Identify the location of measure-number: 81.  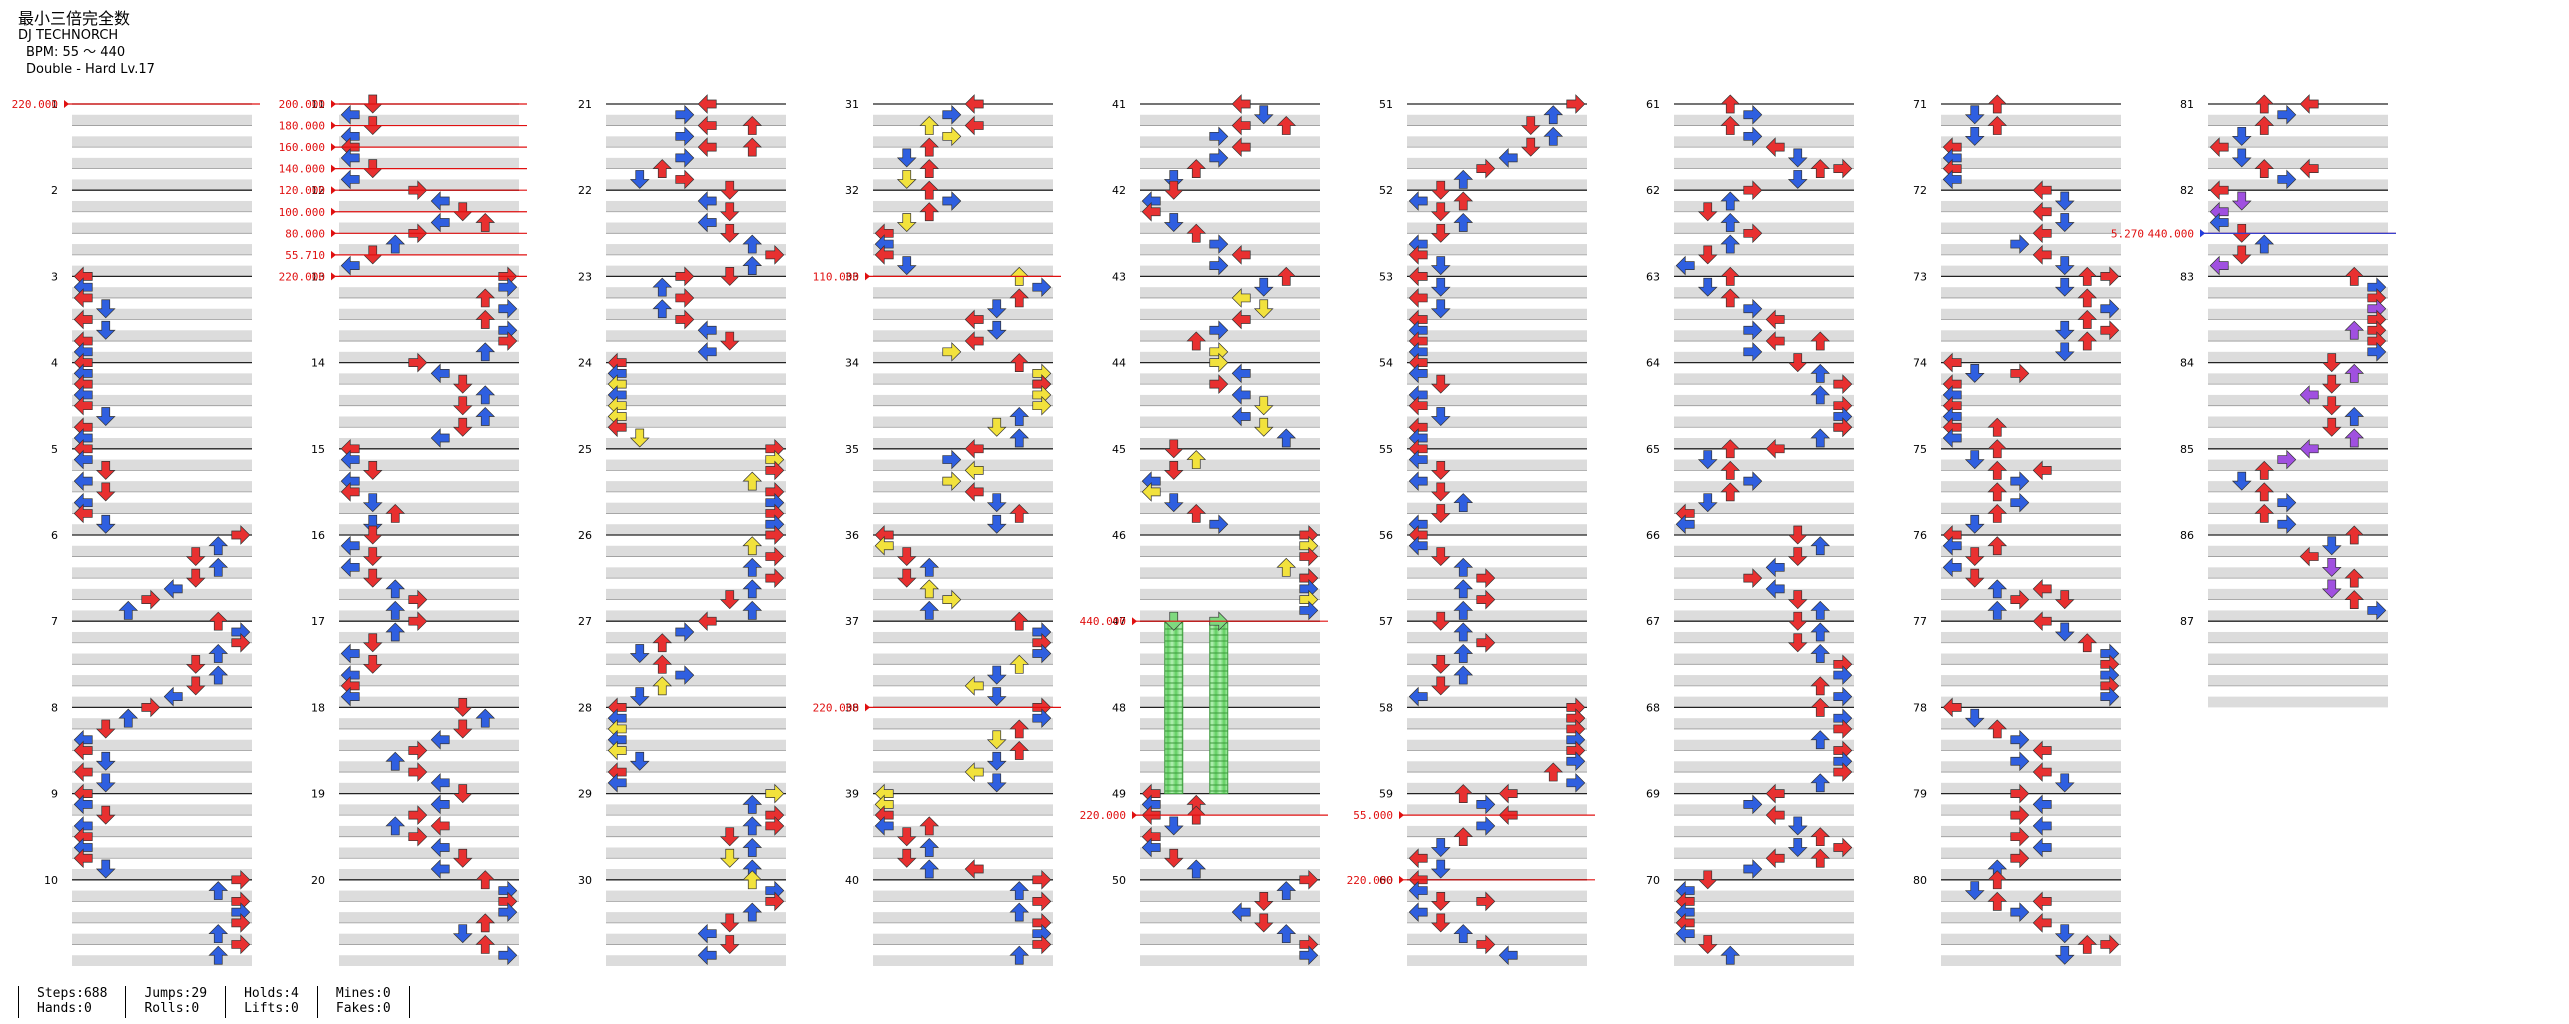
(2187, 104).